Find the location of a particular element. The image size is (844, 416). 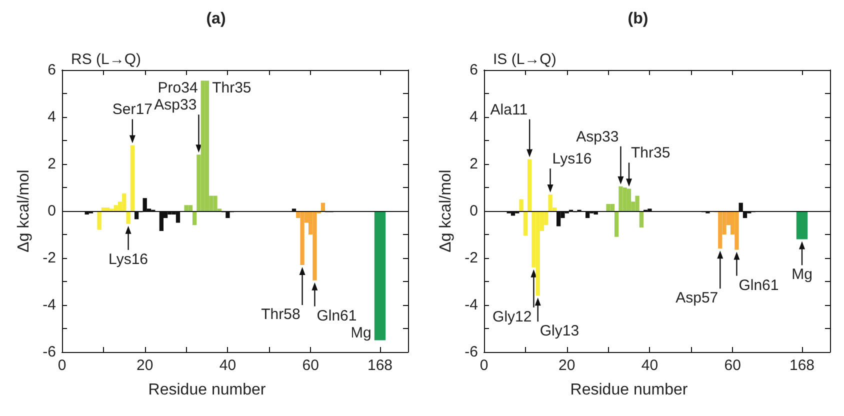

annotation: Pro34 is located at coordinates (178, 88).